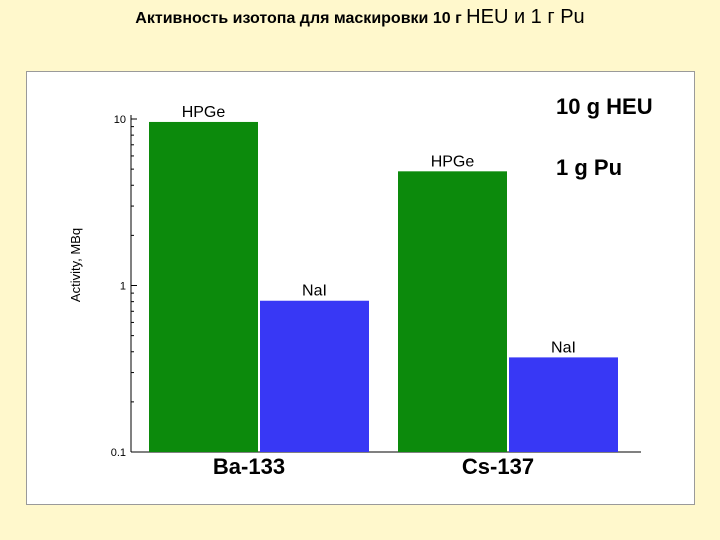 This screenshot has height=540, width=720. What do you see at coordinates (498, 466) in the screenshot?
I see `category-label: Cs-137` at bounding box center [498, 466].